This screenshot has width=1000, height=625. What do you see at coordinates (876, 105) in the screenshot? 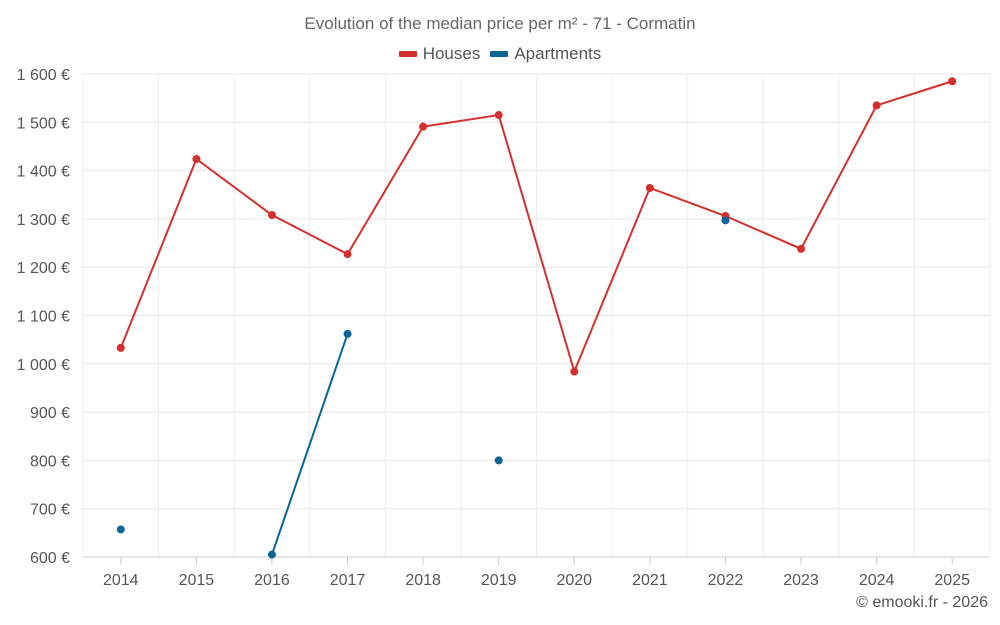
I see `data-point-houses-2024` at bounding box center [876, 105].